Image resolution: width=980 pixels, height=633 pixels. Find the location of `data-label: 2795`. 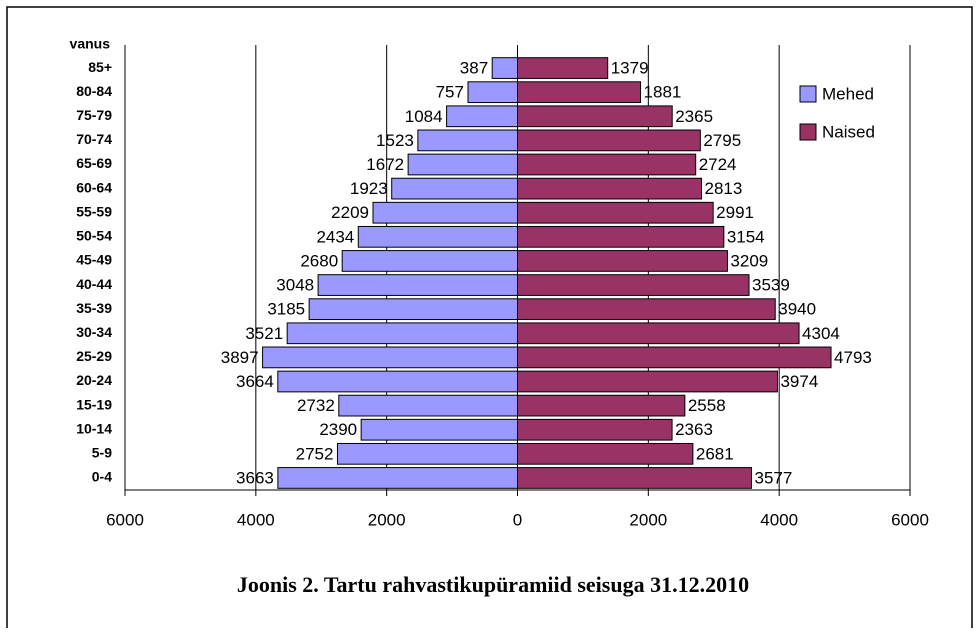

data-label: 2795 is located at coordinates (722, 140).